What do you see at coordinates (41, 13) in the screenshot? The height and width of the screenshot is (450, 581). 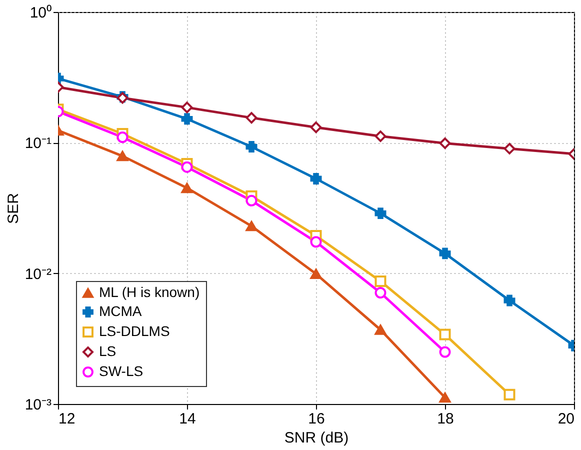 I see `y-tick-label: 10⁰` at bounding box center [41, 13].